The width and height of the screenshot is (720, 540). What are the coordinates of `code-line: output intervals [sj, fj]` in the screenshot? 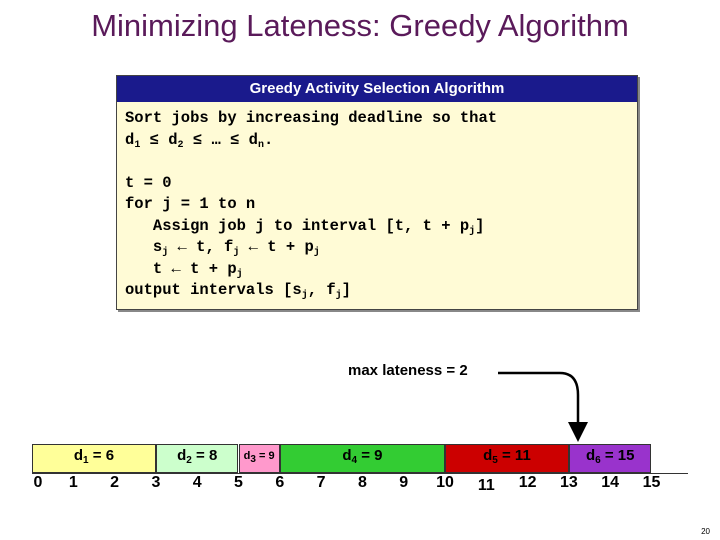 It's located at (238, 291).